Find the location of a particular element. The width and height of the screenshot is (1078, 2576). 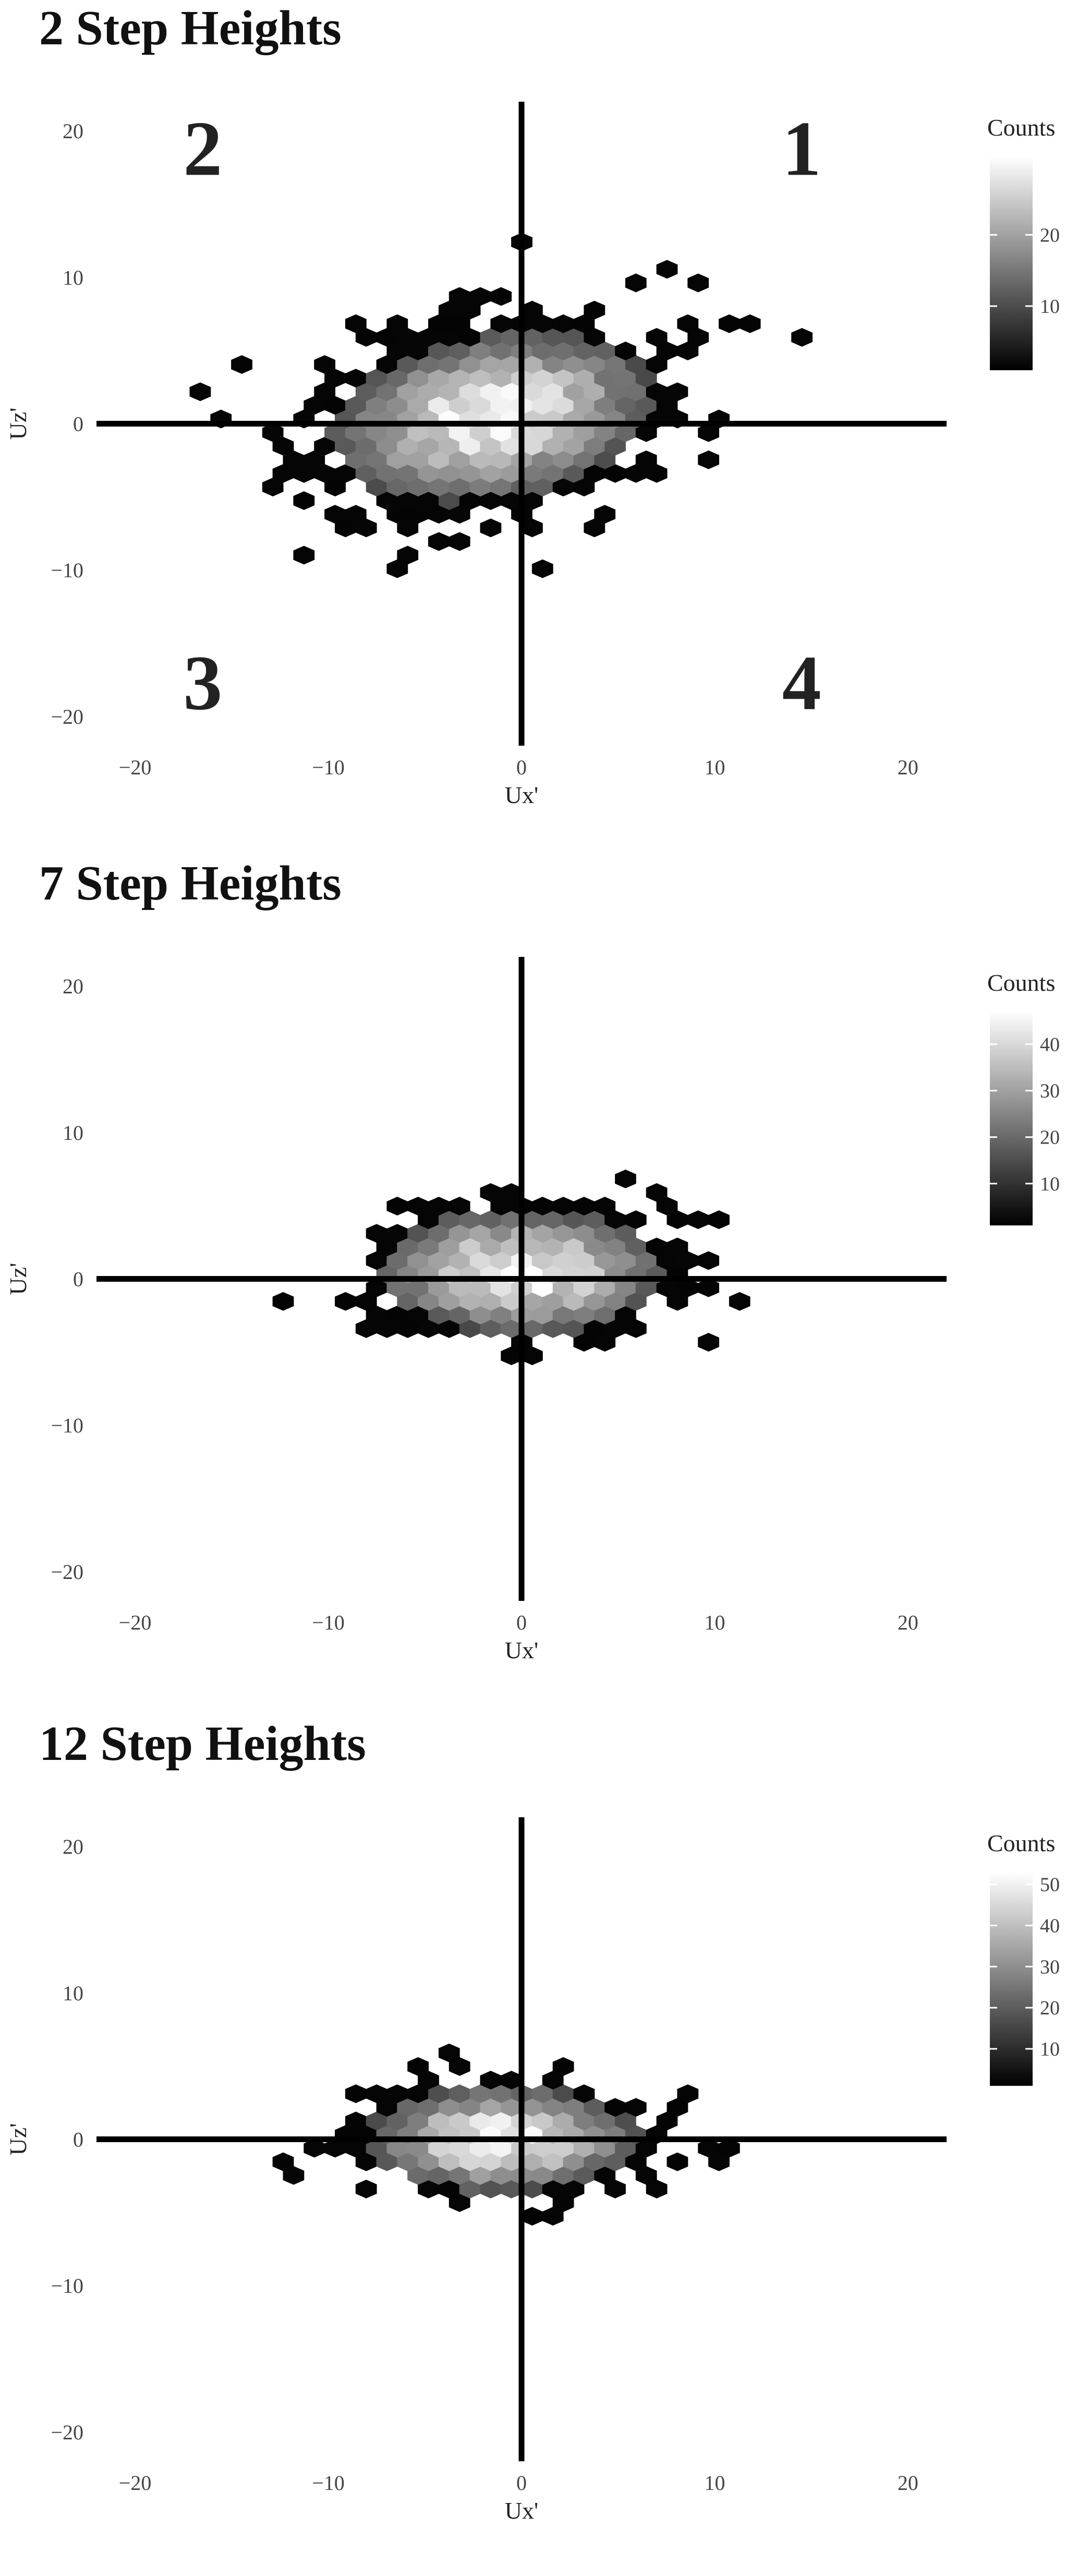

chart-title: 12 Step Heights is located at coordinates (202, 1744).